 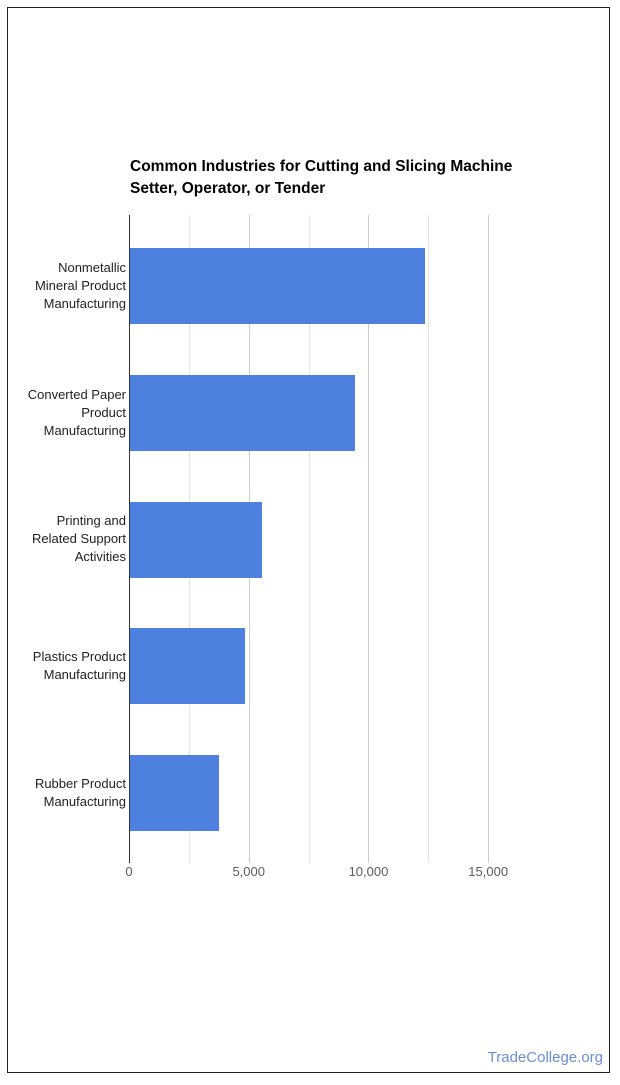 I want to click on category-label: Plastics Product Manufacturing, so click(x=79, y=666).